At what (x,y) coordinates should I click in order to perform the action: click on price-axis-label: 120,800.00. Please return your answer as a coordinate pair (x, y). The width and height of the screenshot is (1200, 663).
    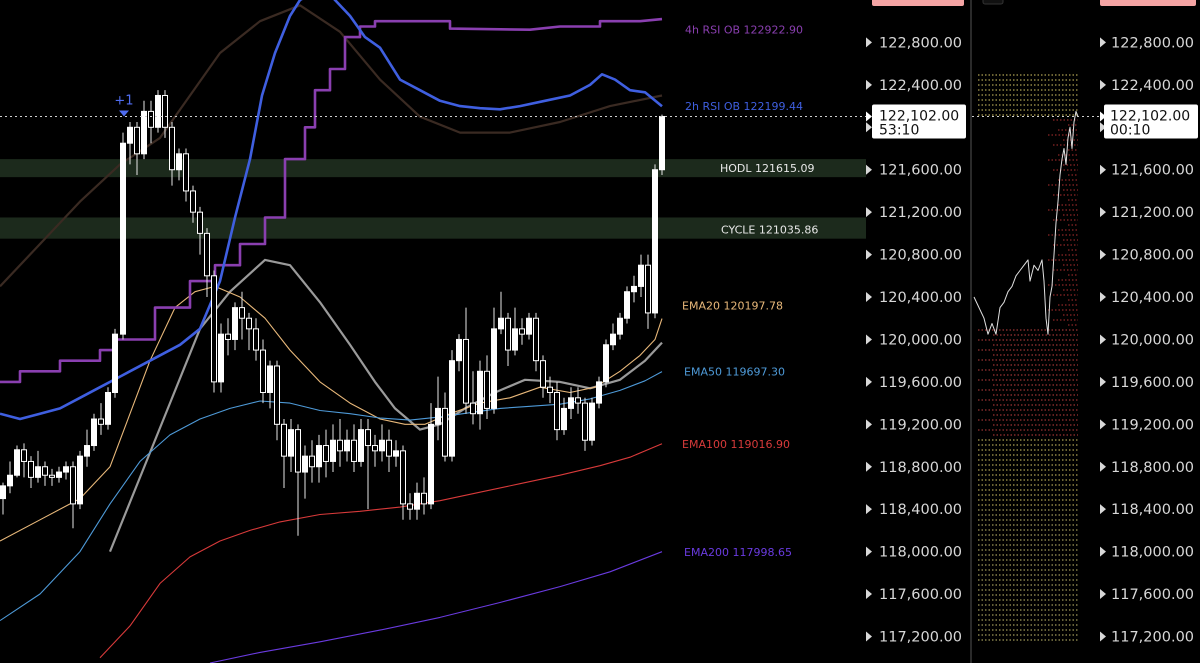
    Looking at the image, I should click on (920, 256).